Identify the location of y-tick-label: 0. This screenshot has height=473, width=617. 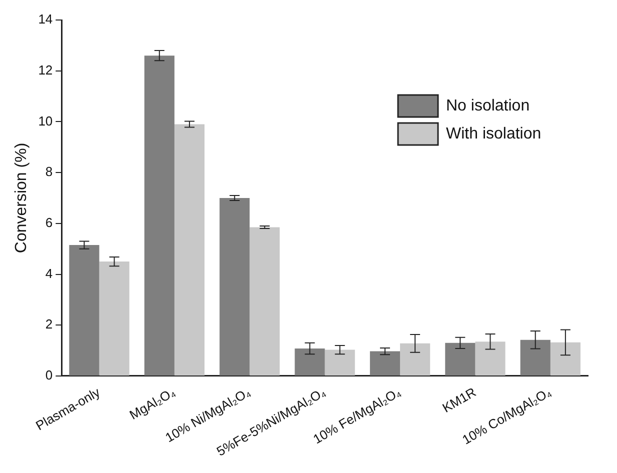
(49, 375).